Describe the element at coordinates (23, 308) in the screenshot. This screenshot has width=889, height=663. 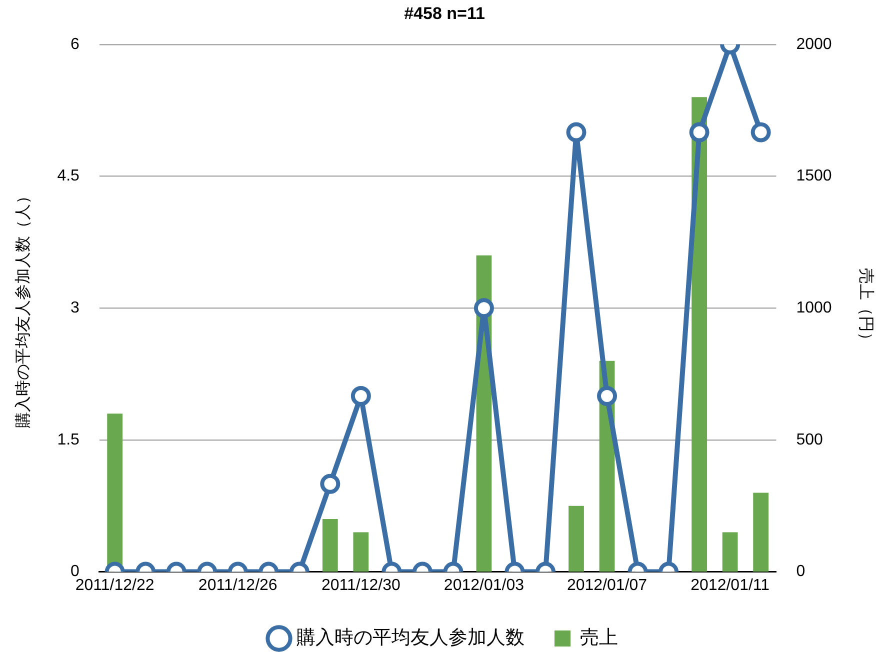
I see `y-axis-title: 購入時の平均友人参加人数（人）` at that location.